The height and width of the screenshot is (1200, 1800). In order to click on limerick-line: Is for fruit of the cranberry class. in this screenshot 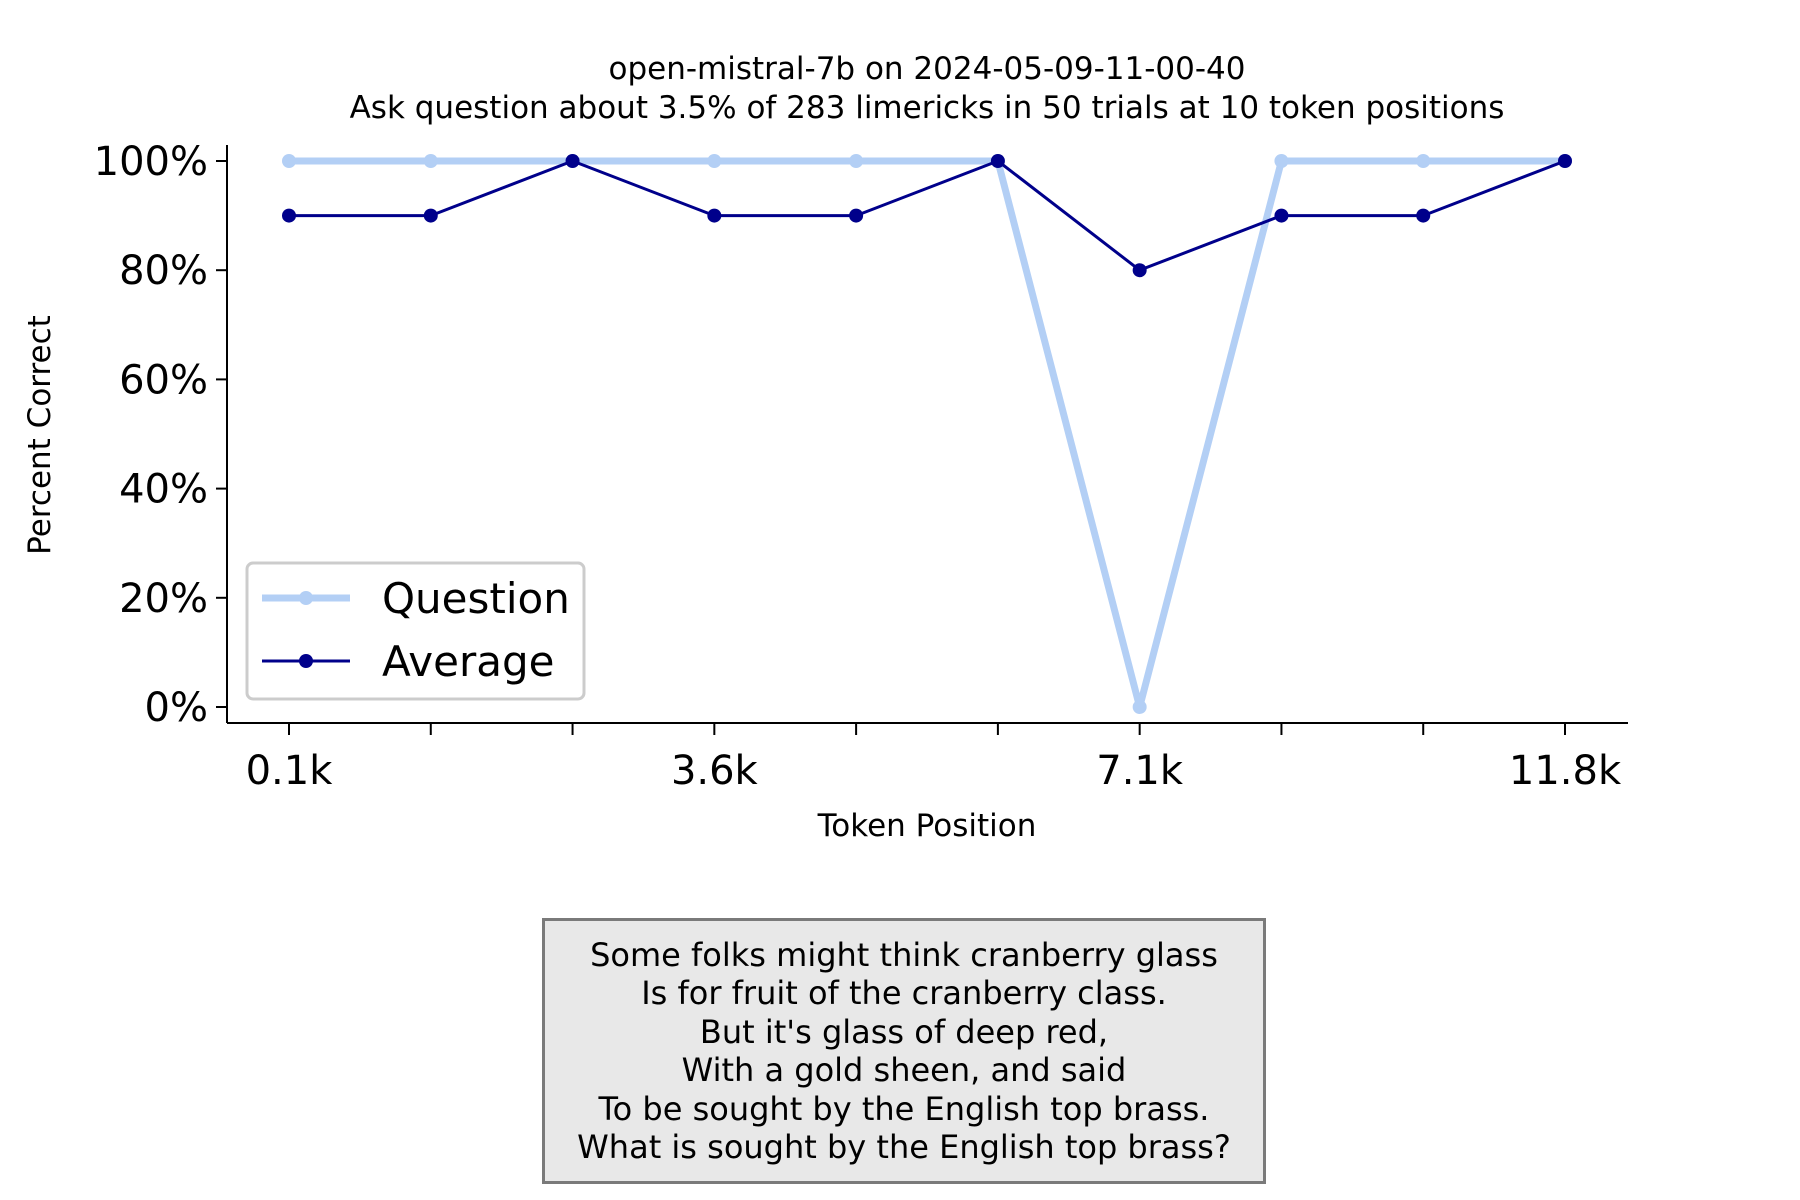, I will do `click(904, 993)`.